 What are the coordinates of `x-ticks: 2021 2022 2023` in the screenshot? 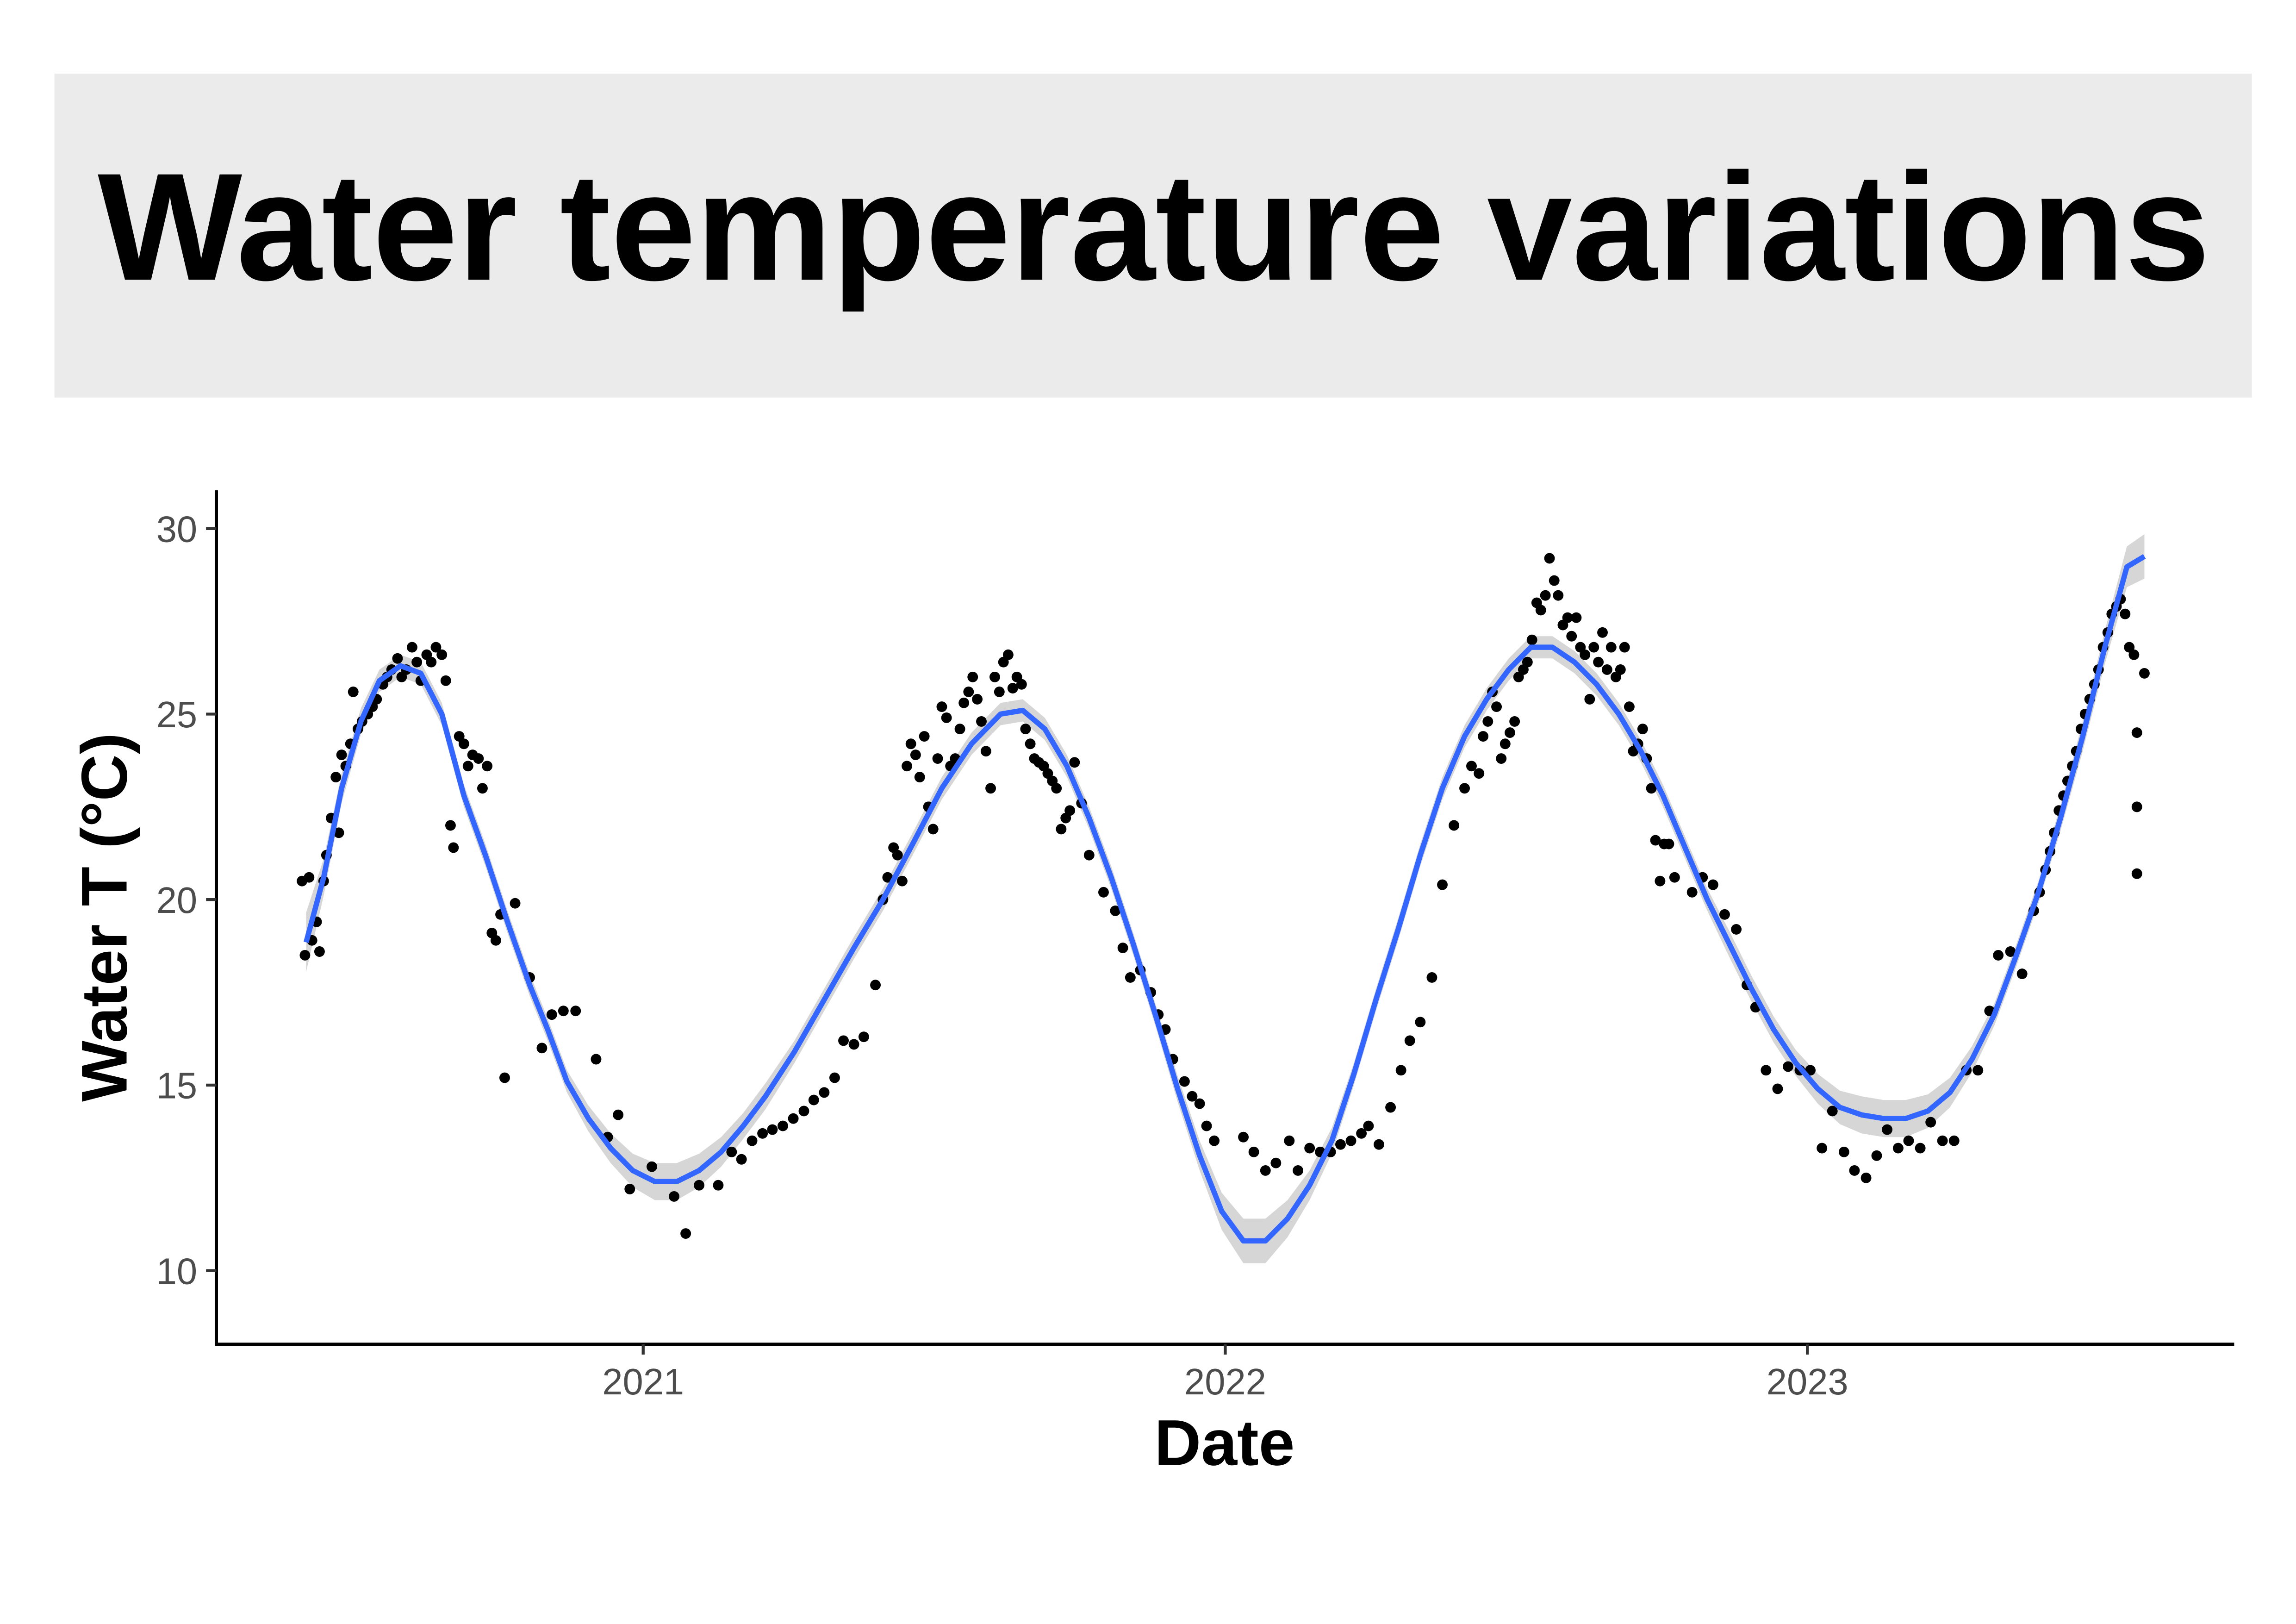 It's located at (1225, 1373).